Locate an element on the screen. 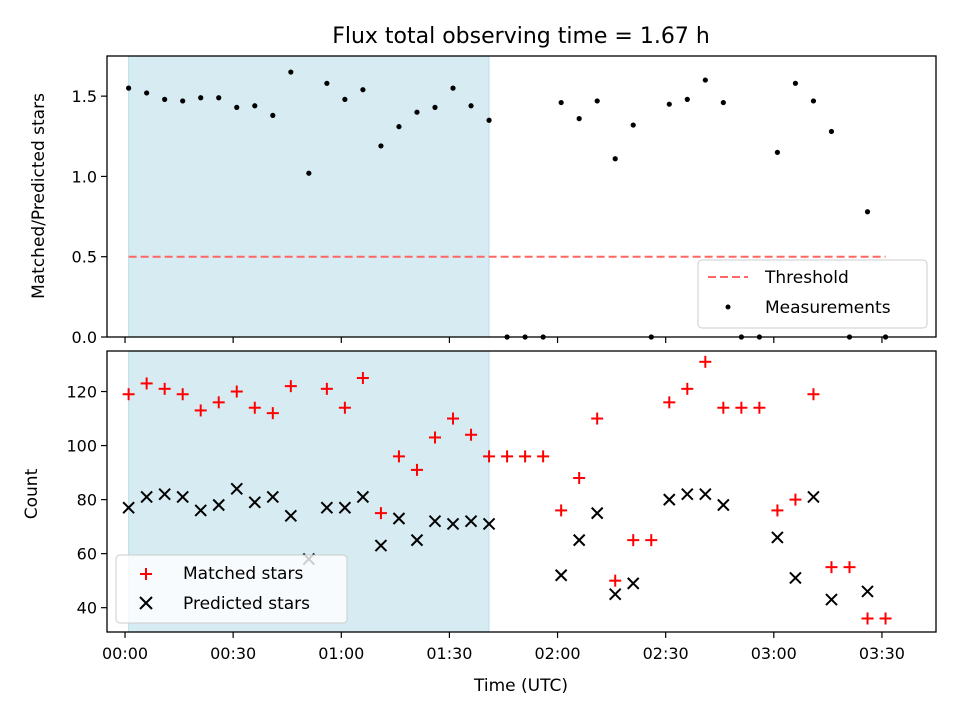 The height and width of the screenshot is (720, 960). bottom-legend: Matched stars Predicted stars is located at coordinates (231, 589).